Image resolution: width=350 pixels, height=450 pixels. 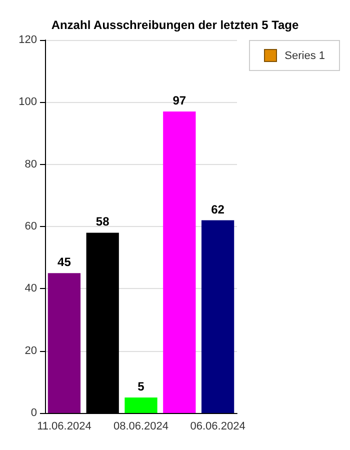 What do you see at coordinates (218, 426) in the screenshot?
I see `x-tick-label: 06.06.2024` at bounding box center [218, 426].